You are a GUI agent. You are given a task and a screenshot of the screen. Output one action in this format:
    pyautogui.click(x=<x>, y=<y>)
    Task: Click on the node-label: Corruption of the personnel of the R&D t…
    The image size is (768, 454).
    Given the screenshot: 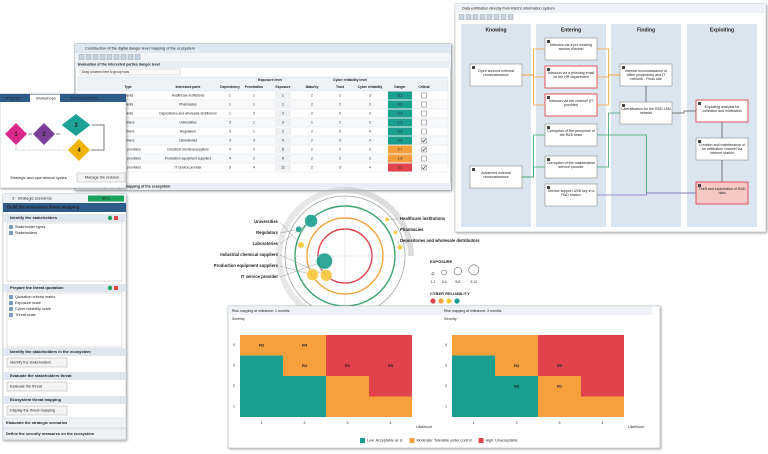 What is the action you would take?
    pyautogui.click(x=571, y=133)
    